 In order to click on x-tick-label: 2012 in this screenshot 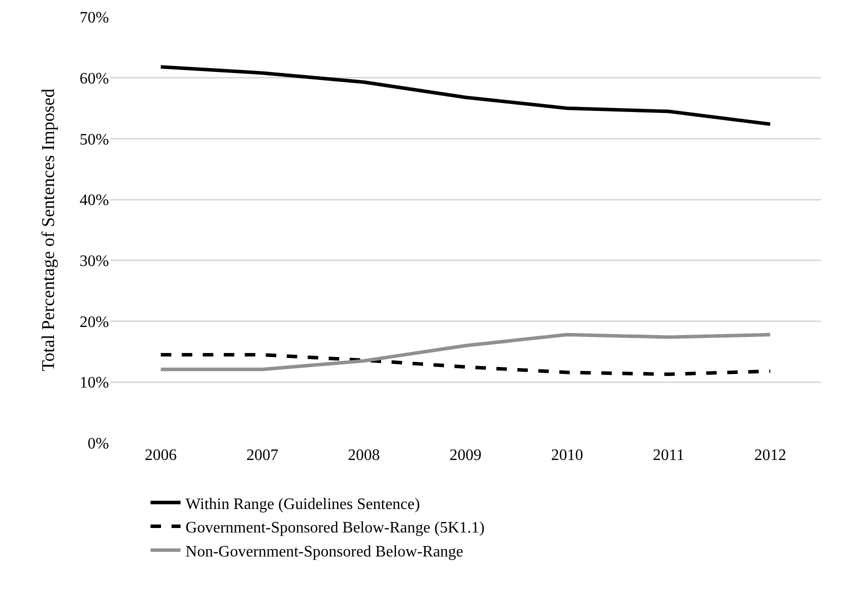, I will do `click(770, 455)`.